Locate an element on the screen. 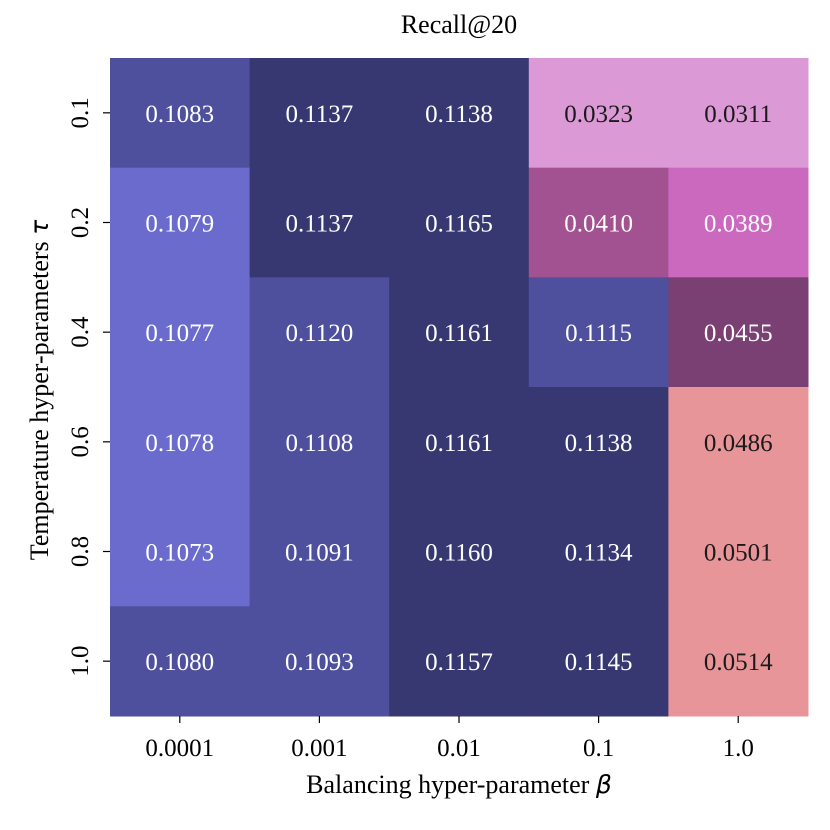  cell-value-label: 0.1078 is located at coordinates (179, 443).